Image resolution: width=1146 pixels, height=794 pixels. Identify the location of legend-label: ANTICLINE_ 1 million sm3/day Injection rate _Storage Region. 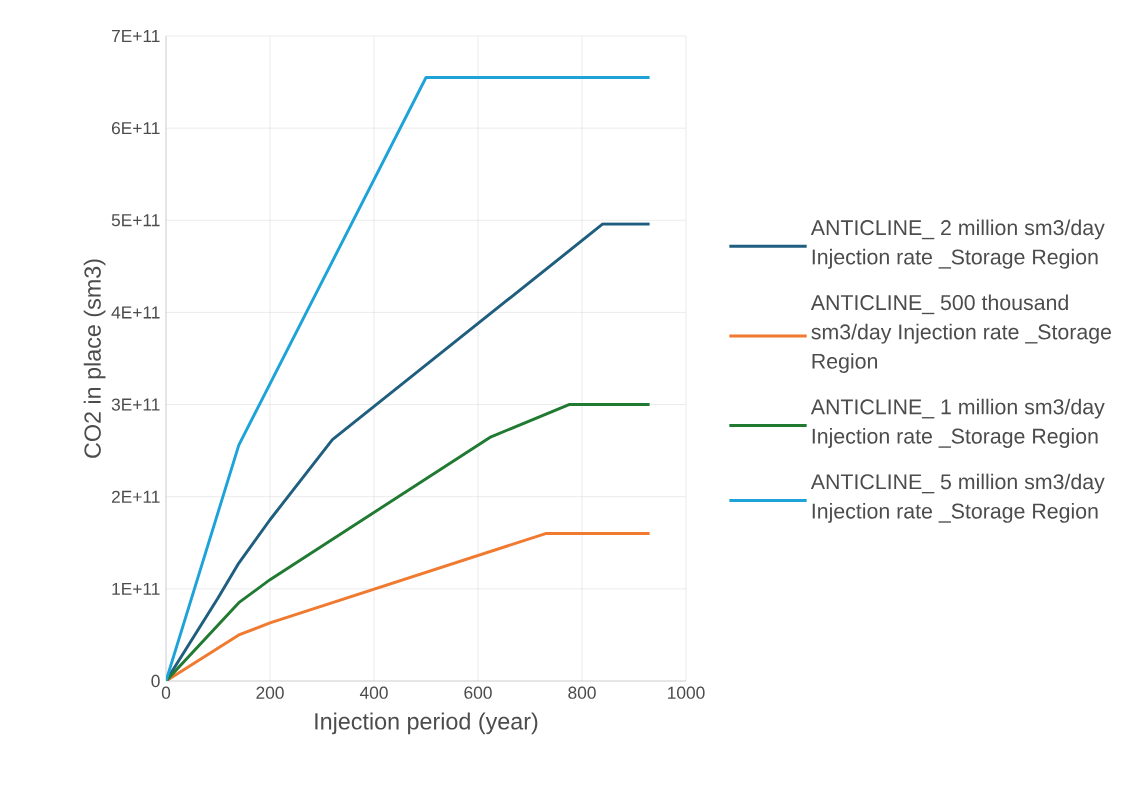
(957, 423).